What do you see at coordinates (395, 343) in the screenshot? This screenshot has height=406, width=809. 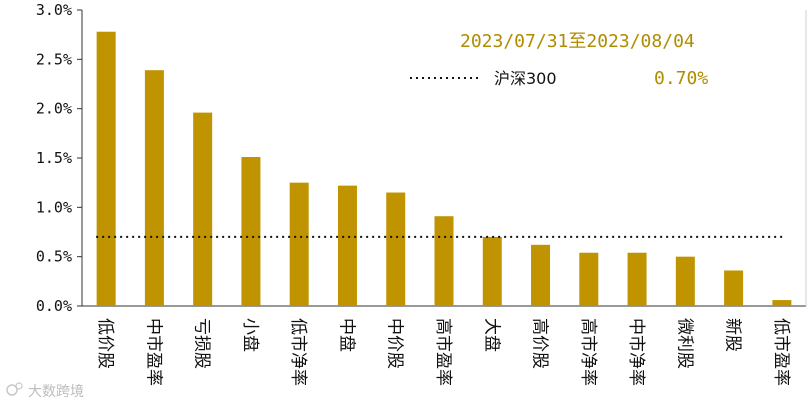 I see `x-category-label: 中价股` at bounding box center [395, 343].